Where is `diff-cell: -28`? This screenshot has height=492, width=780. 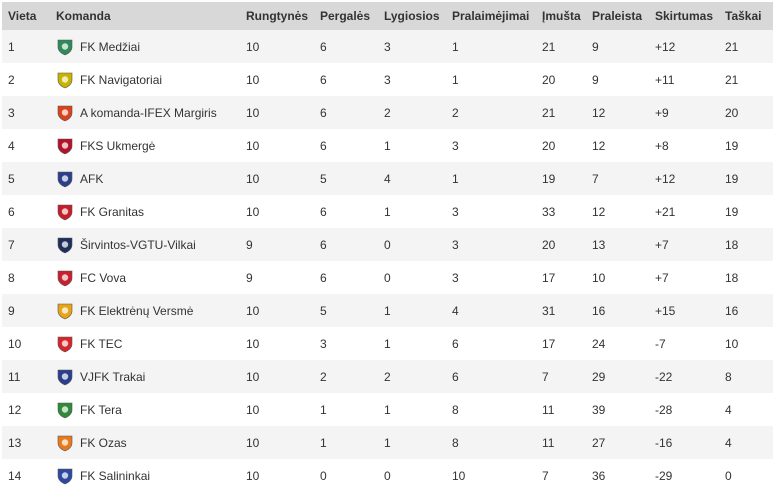 diff-cell: -28 is located at coordinates (664, 409).